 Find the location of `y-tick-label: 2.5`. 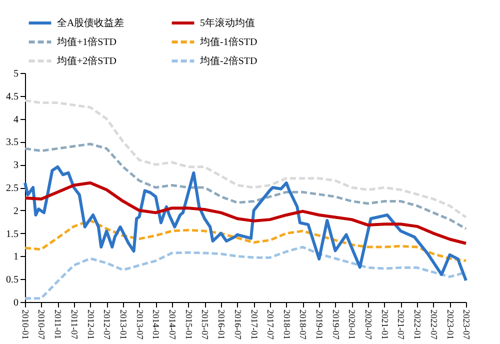

y-tick-label: 2.5 is located at coordinates (12, 188).